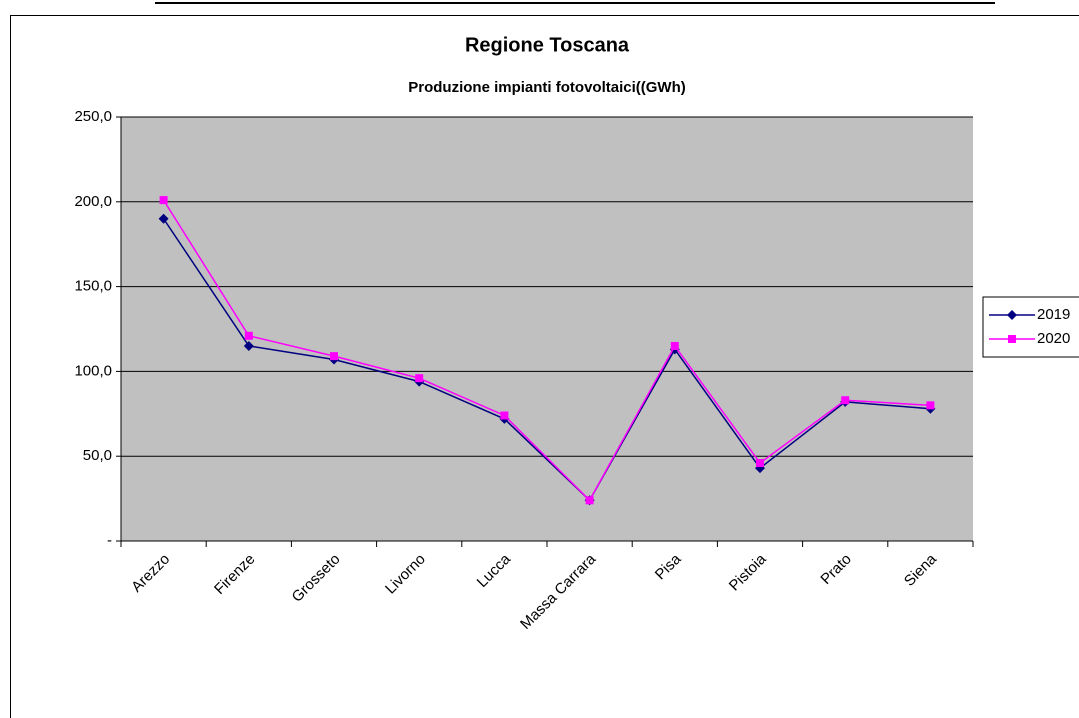  What do you see at coordinates (93, 116) in the screenshot?
I see `y-tick-label: 250,0` at bounding box center [93, 116].